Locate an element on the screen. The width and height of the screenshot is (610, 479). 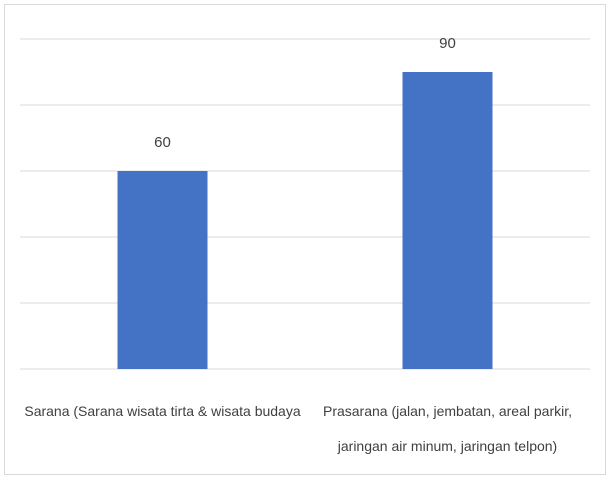
data-label: 90 is located at coordinates (447, 43).